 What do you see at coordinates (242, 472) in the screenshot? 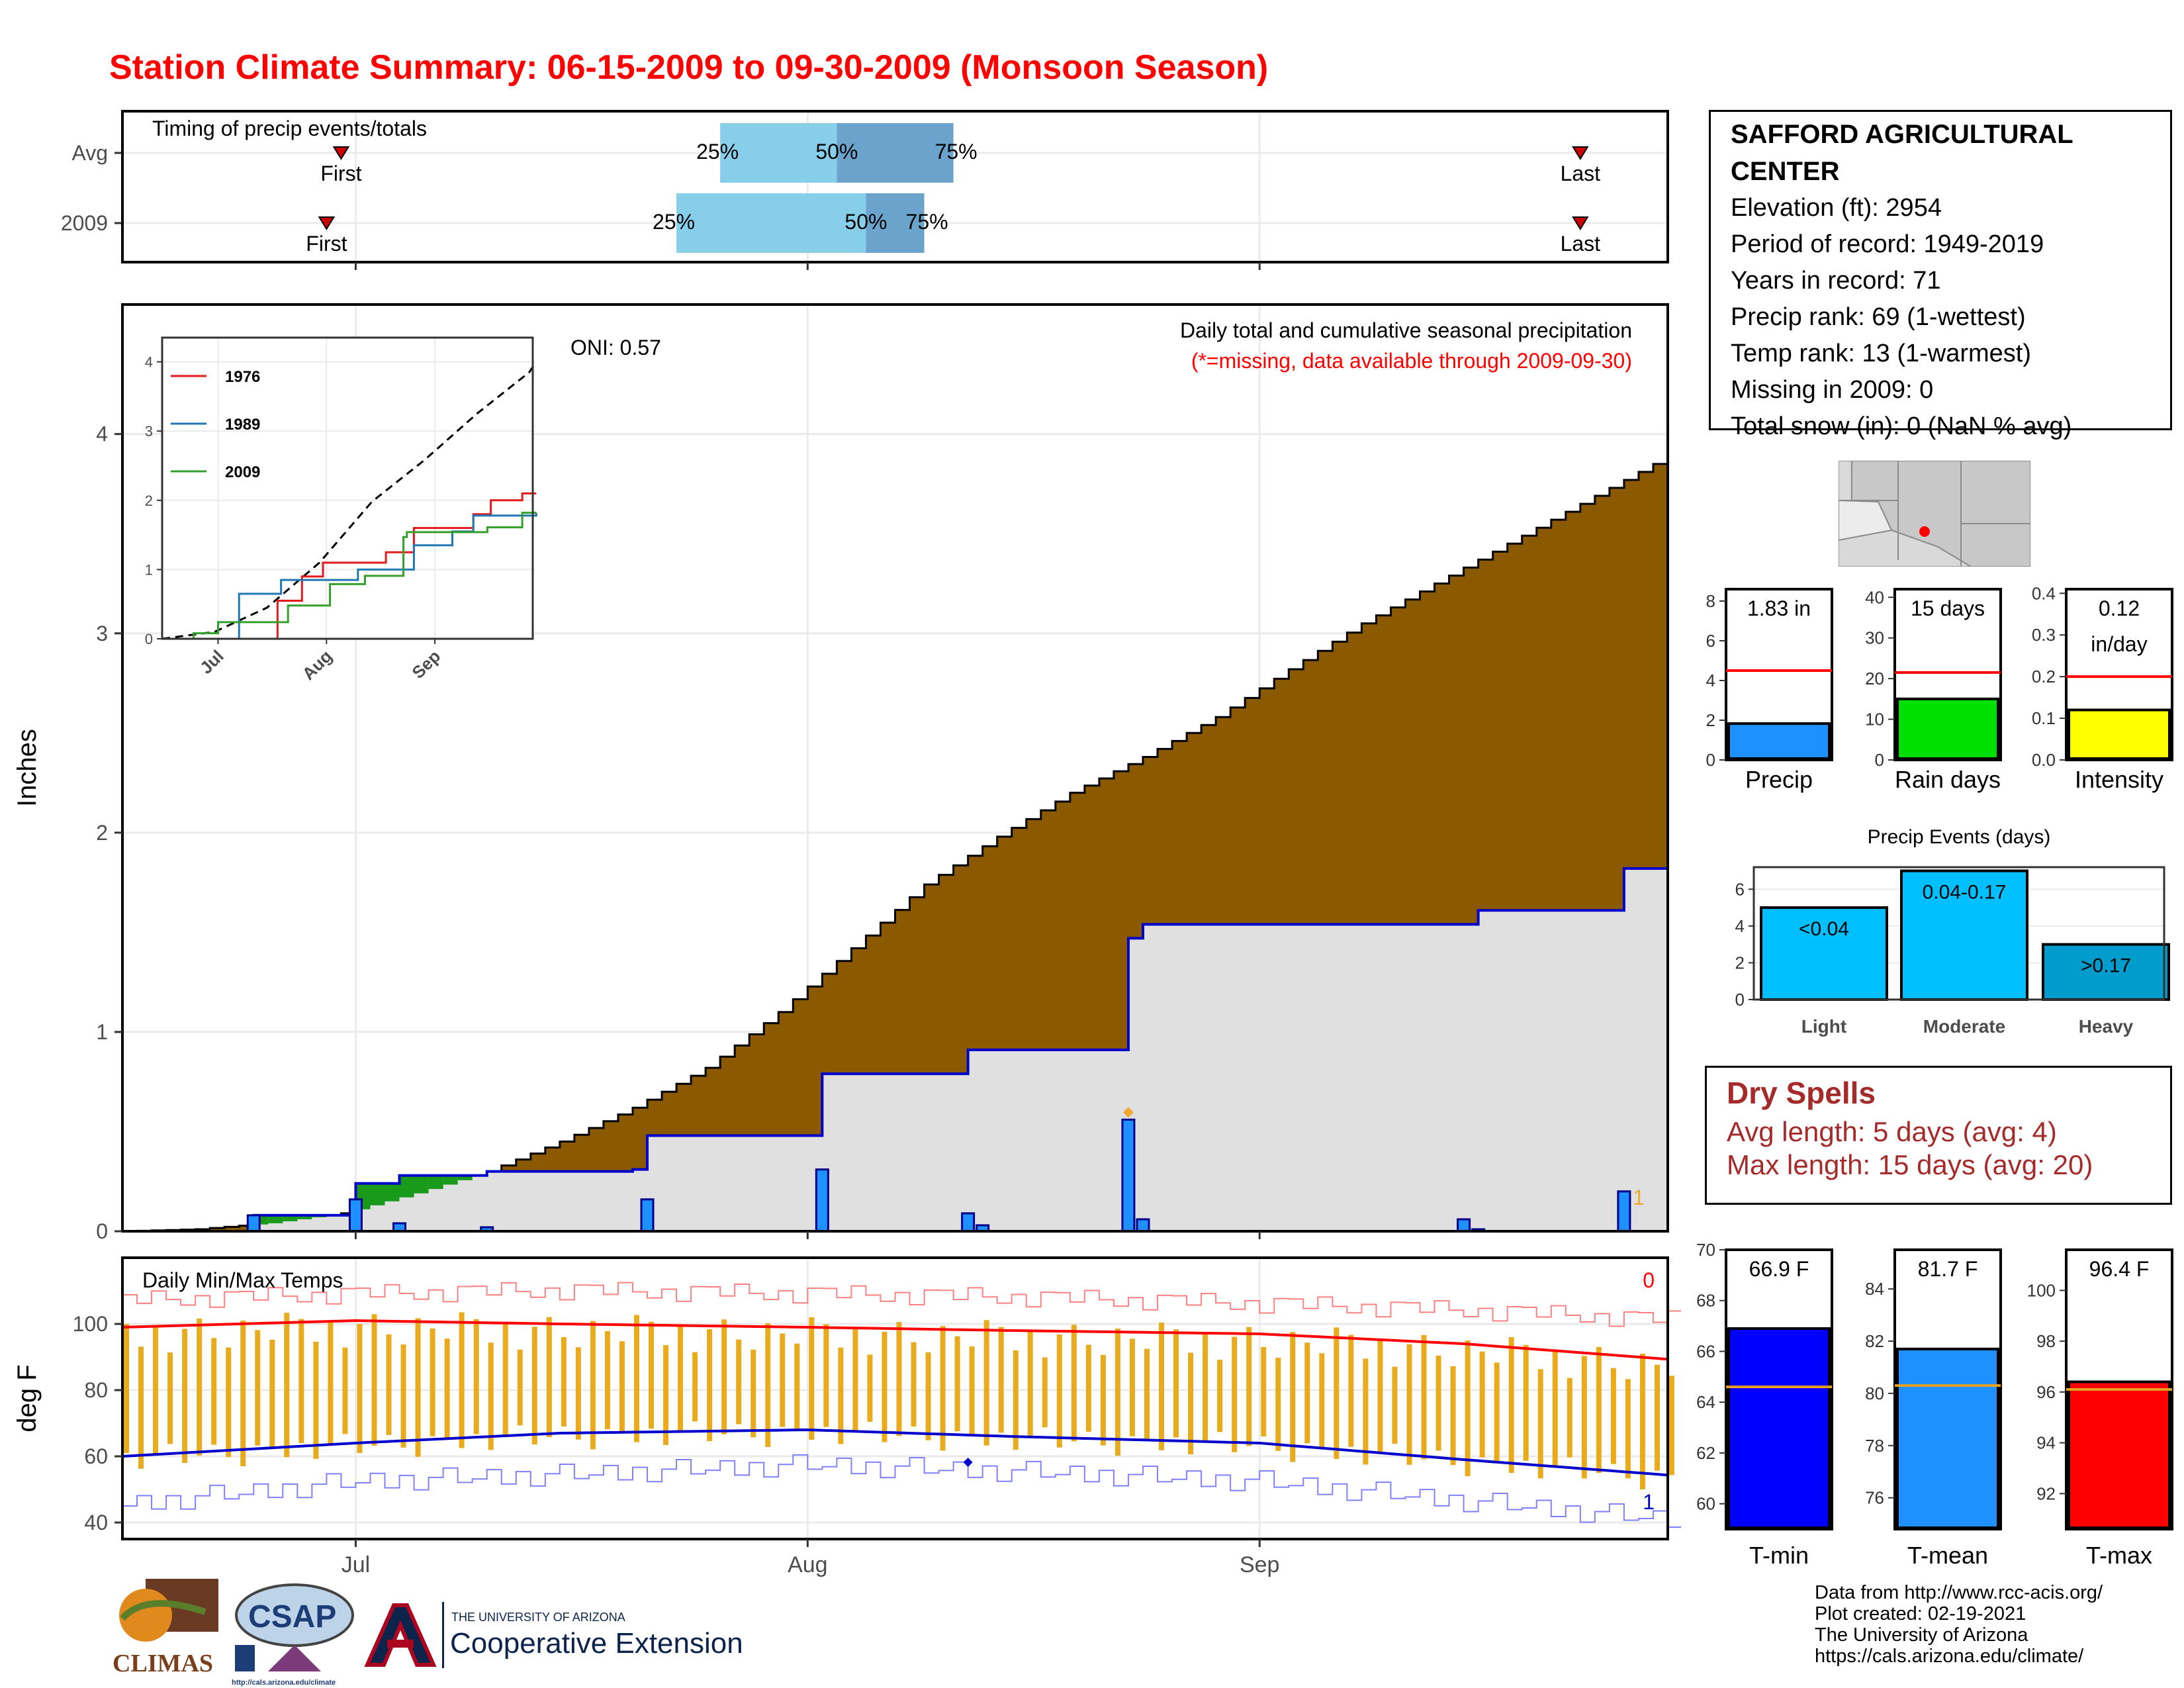
I see `inset-legend-label: 2009` at bounding box center [242, 472].